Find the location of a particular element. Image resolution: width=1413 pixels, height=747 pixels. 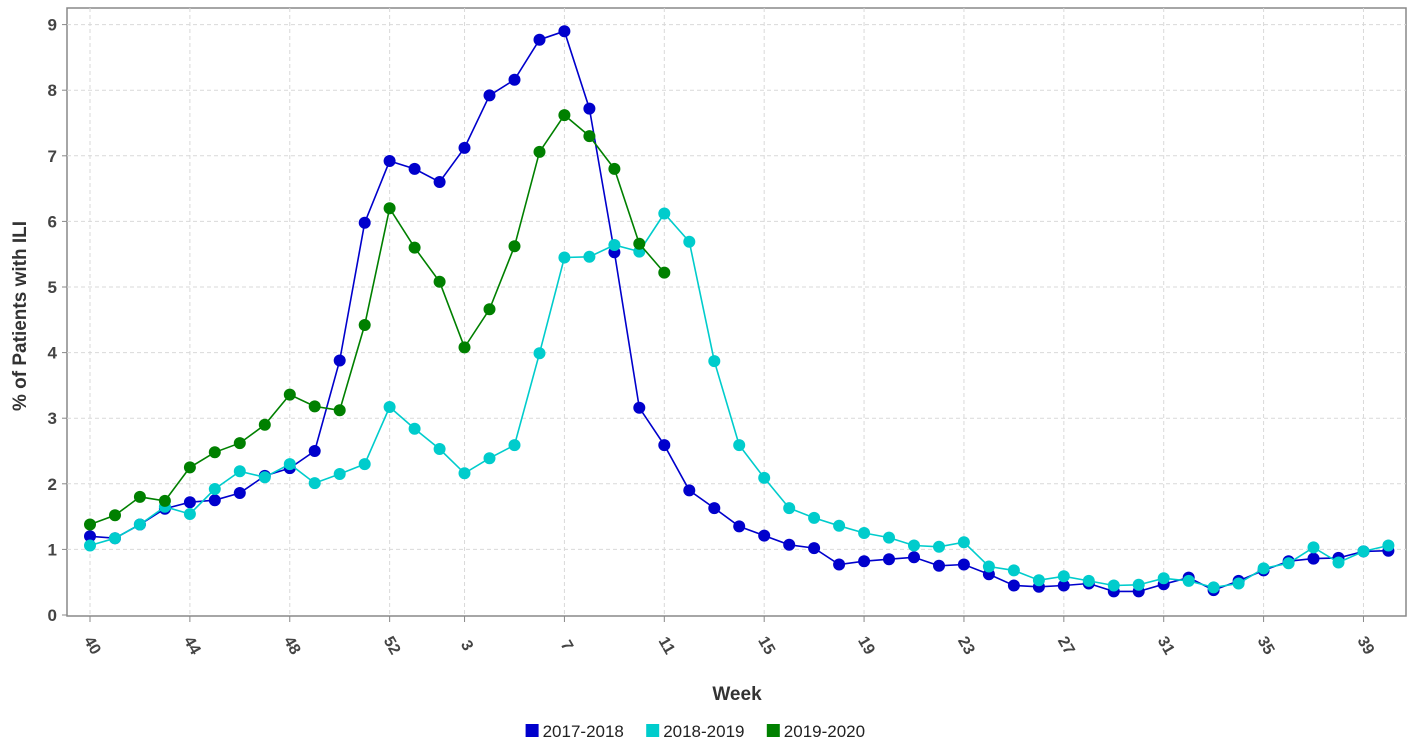

y-tick-label: 4 is located at coordinates (53, 353).